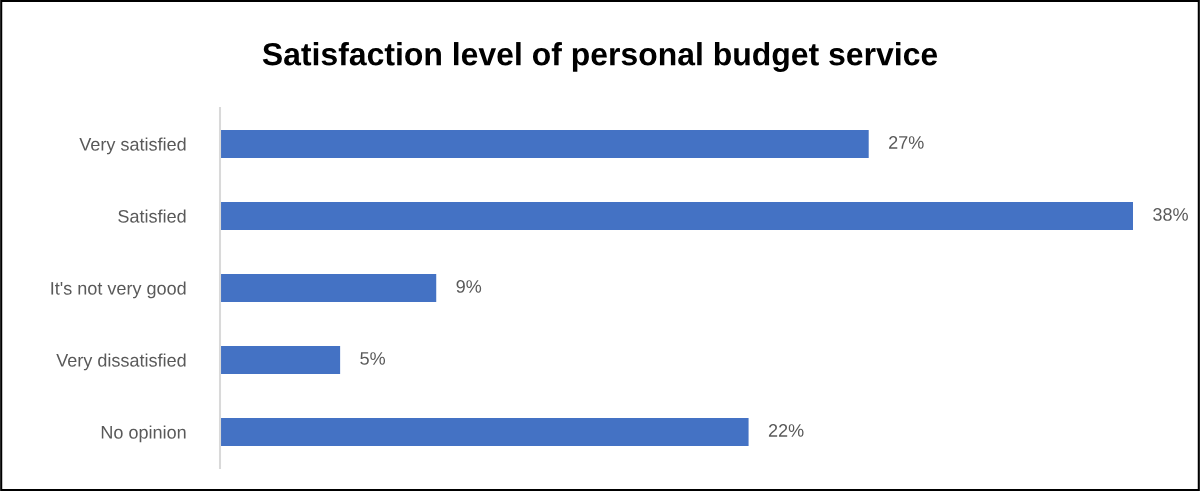 The height and width of the screenshot is (491, 1200). Describe the element at coordinates (152, 216) in the screenshot. I see `y-tick-label: Satisfied` at that location.